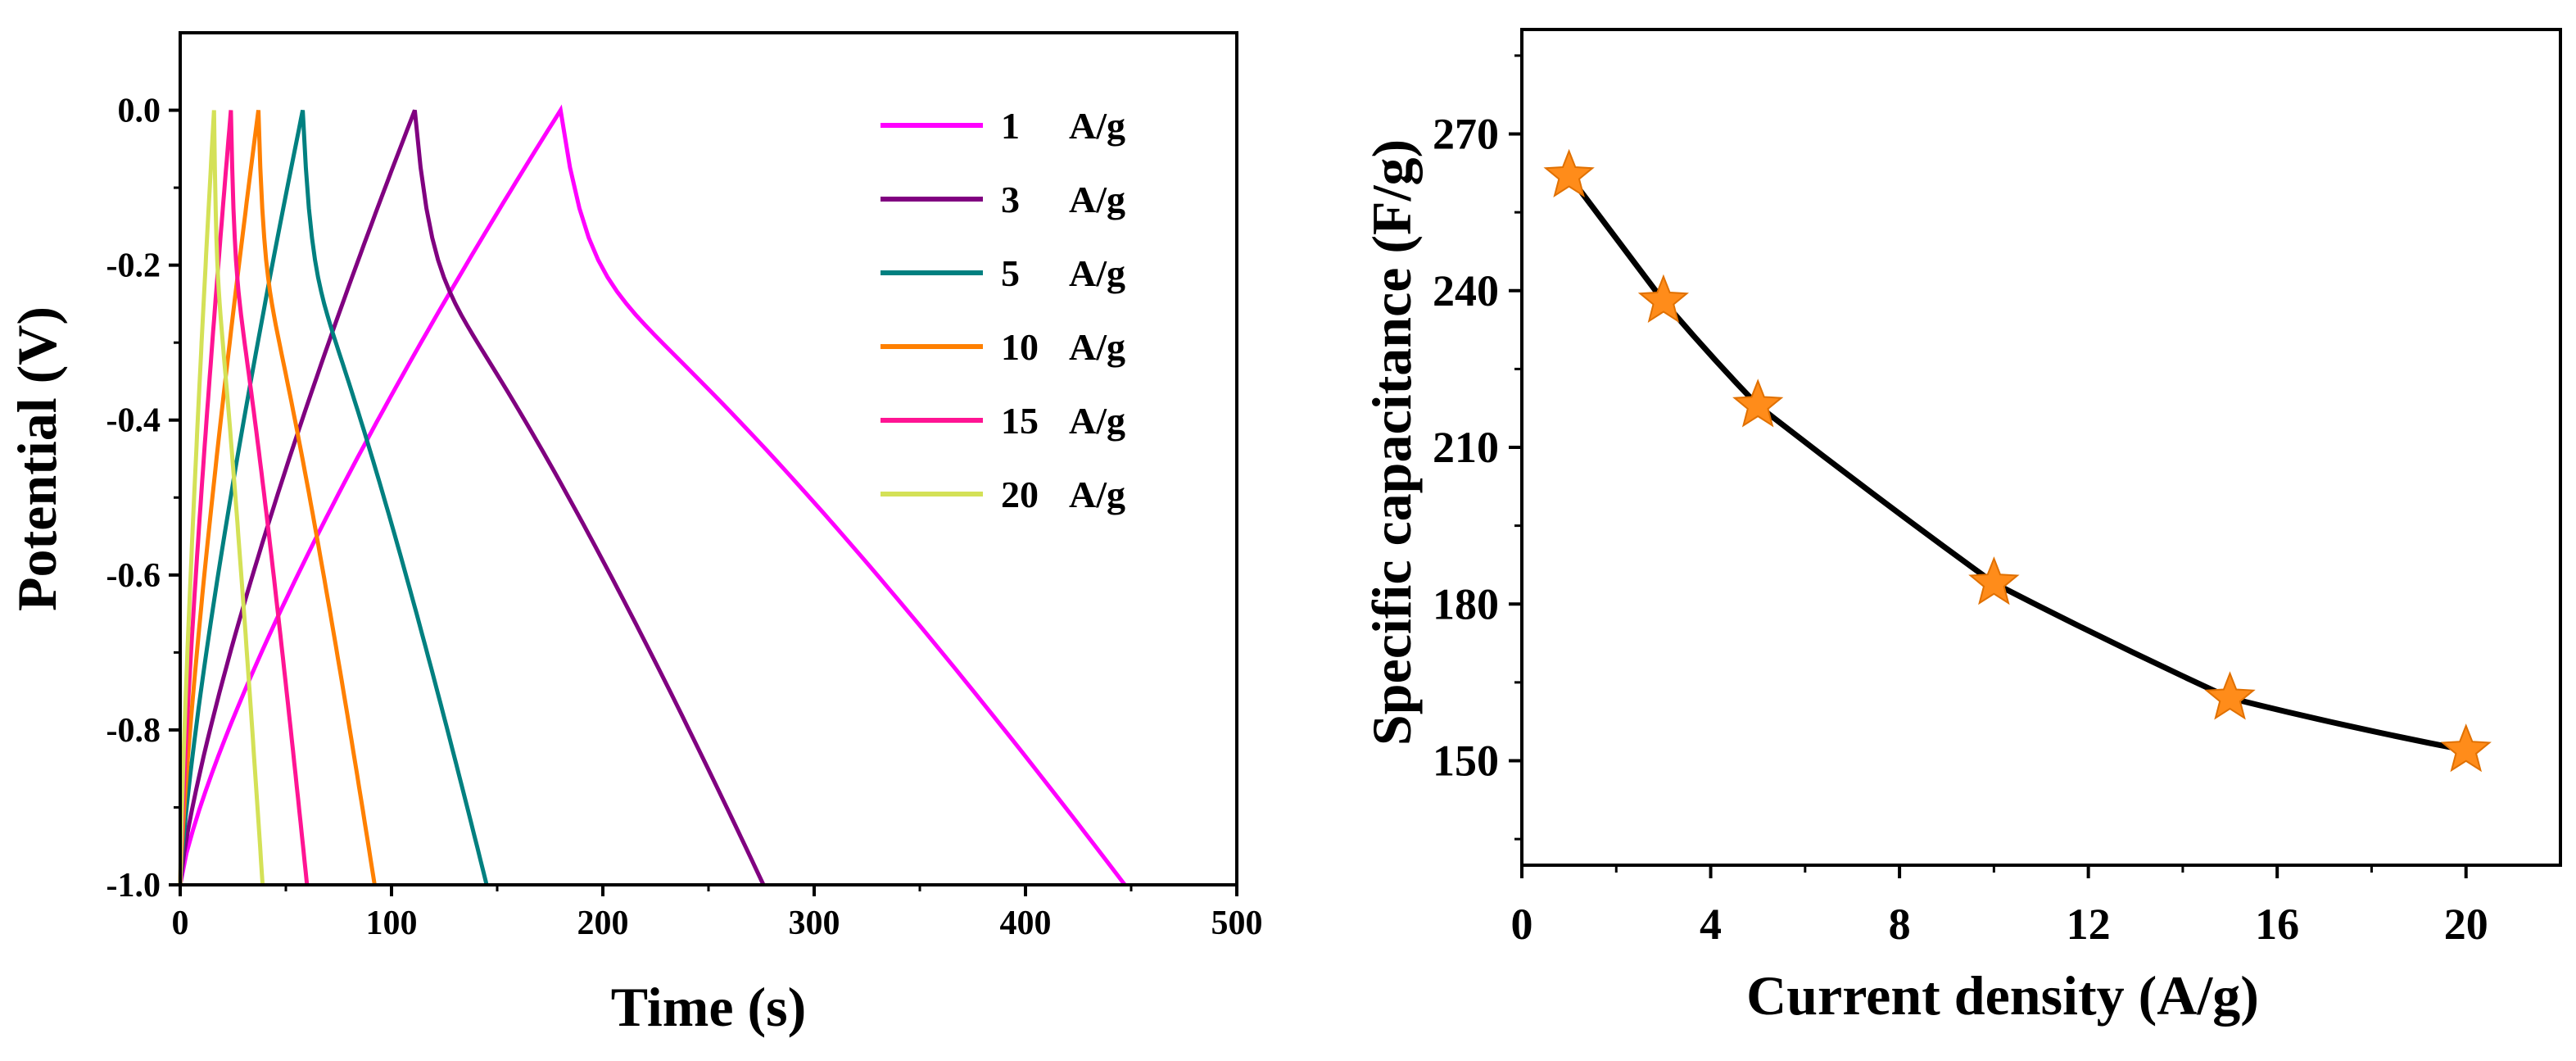  I want to click on gcd-y-tick-label: -0.4, so click(133, 421).